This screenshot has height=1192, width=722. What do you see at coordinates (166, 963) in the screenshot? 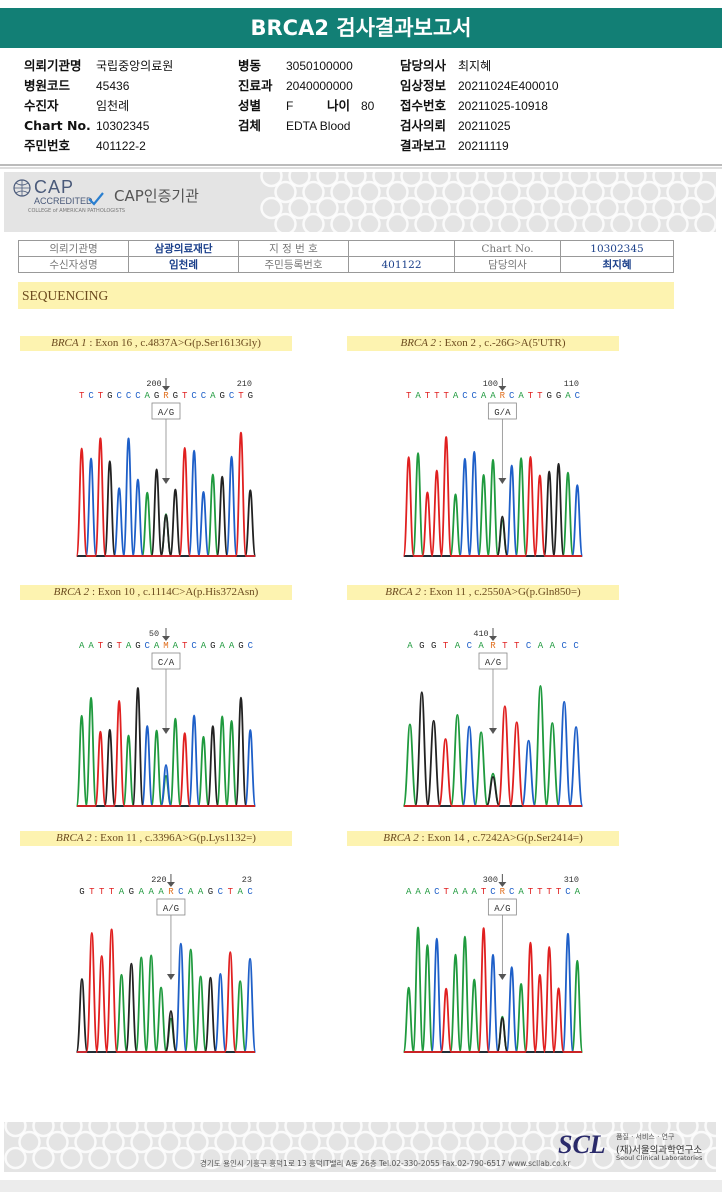
I see `chromatogram: 220 23G T T T A G A A A R C A A G C T A CA/G` at bounding box center [166, 963].